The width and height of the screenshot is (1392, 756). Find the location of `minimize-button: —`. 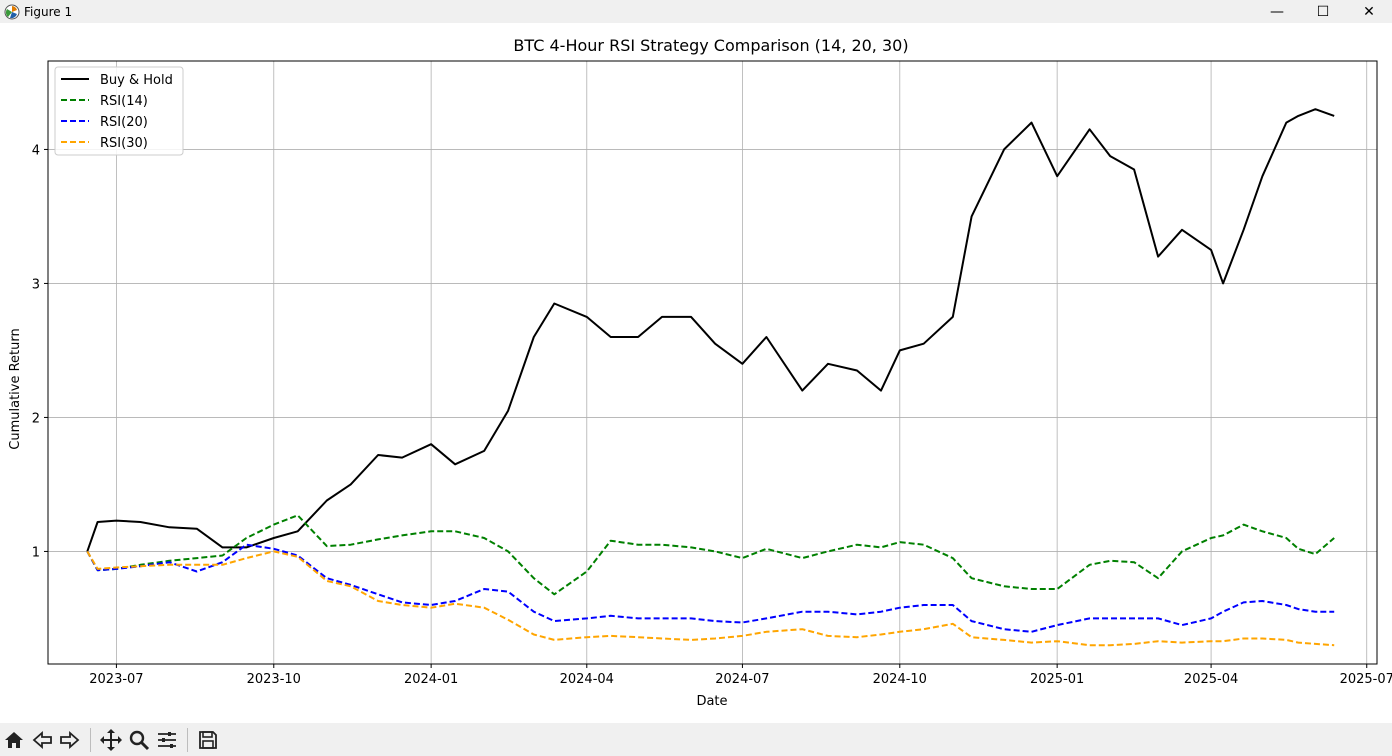

minimize-button: — is located at coordinates (1277, 11).